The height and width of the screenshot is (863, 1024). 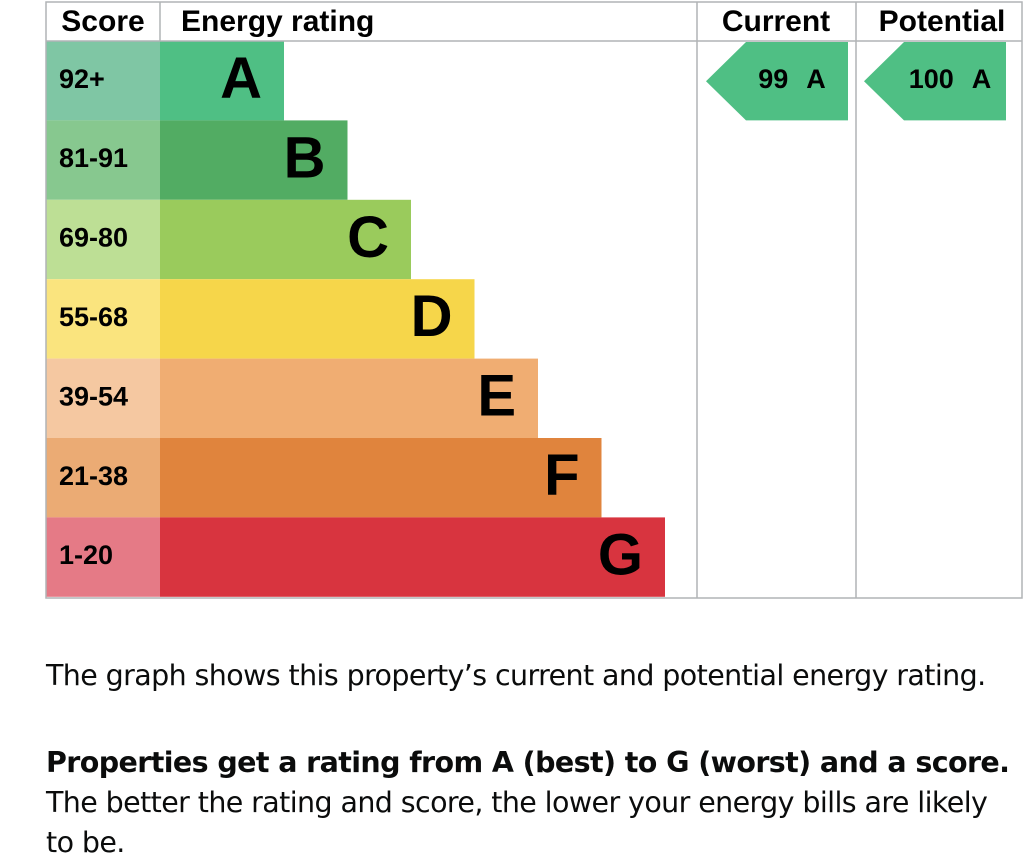 What do you see at coordinates (496, 396) in the screenshot?
I see `band-letter: E` at bounding box center [496, 396].